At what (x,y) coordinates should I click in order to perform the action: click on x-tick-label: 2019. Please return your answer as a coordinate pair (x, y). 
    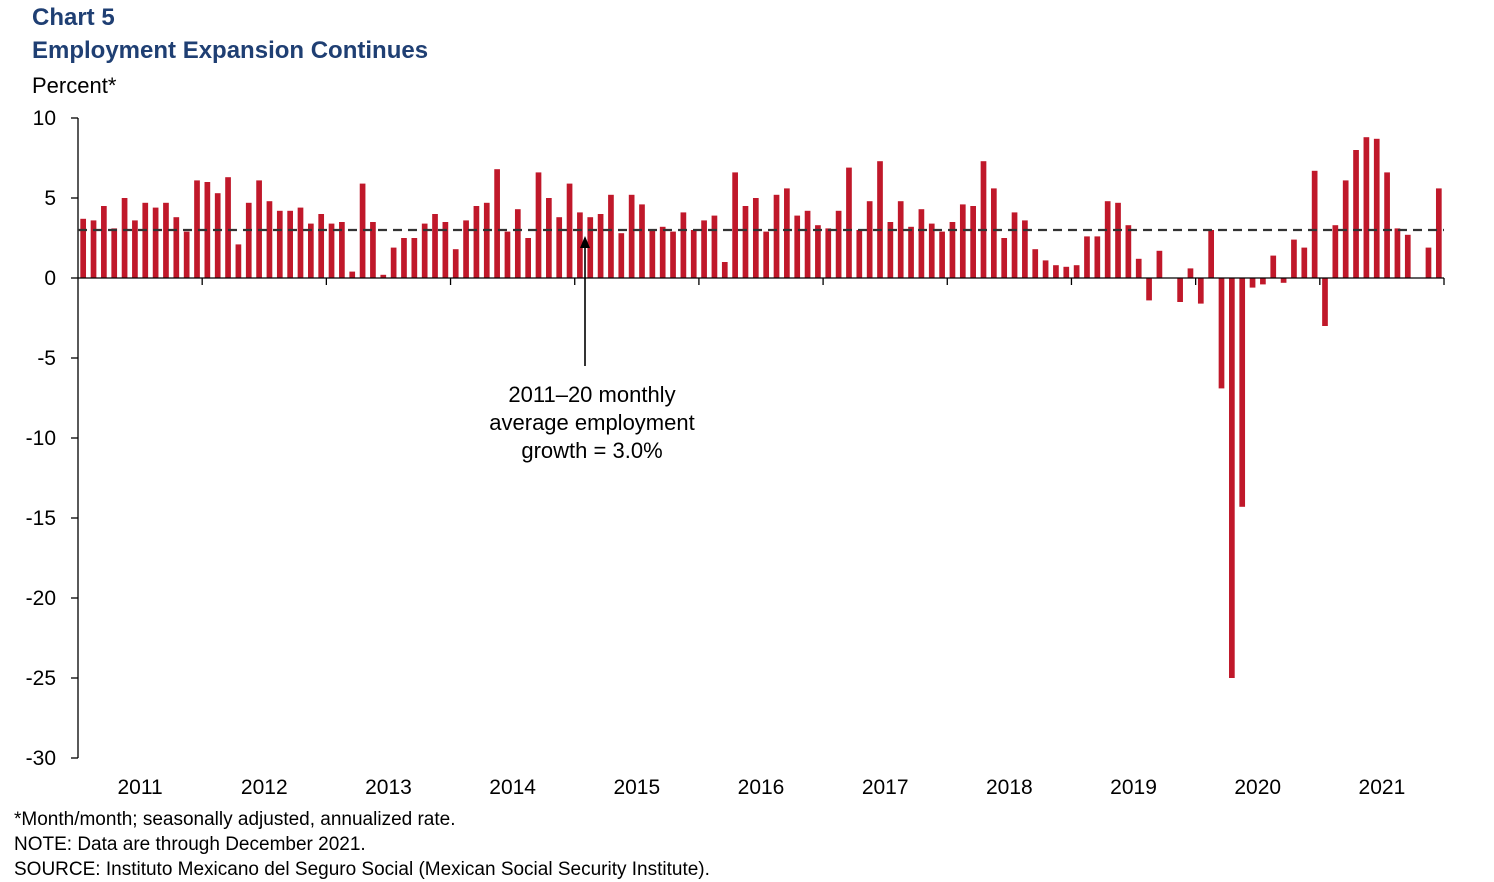
    Looking at the image, I should click on (1133, 787).